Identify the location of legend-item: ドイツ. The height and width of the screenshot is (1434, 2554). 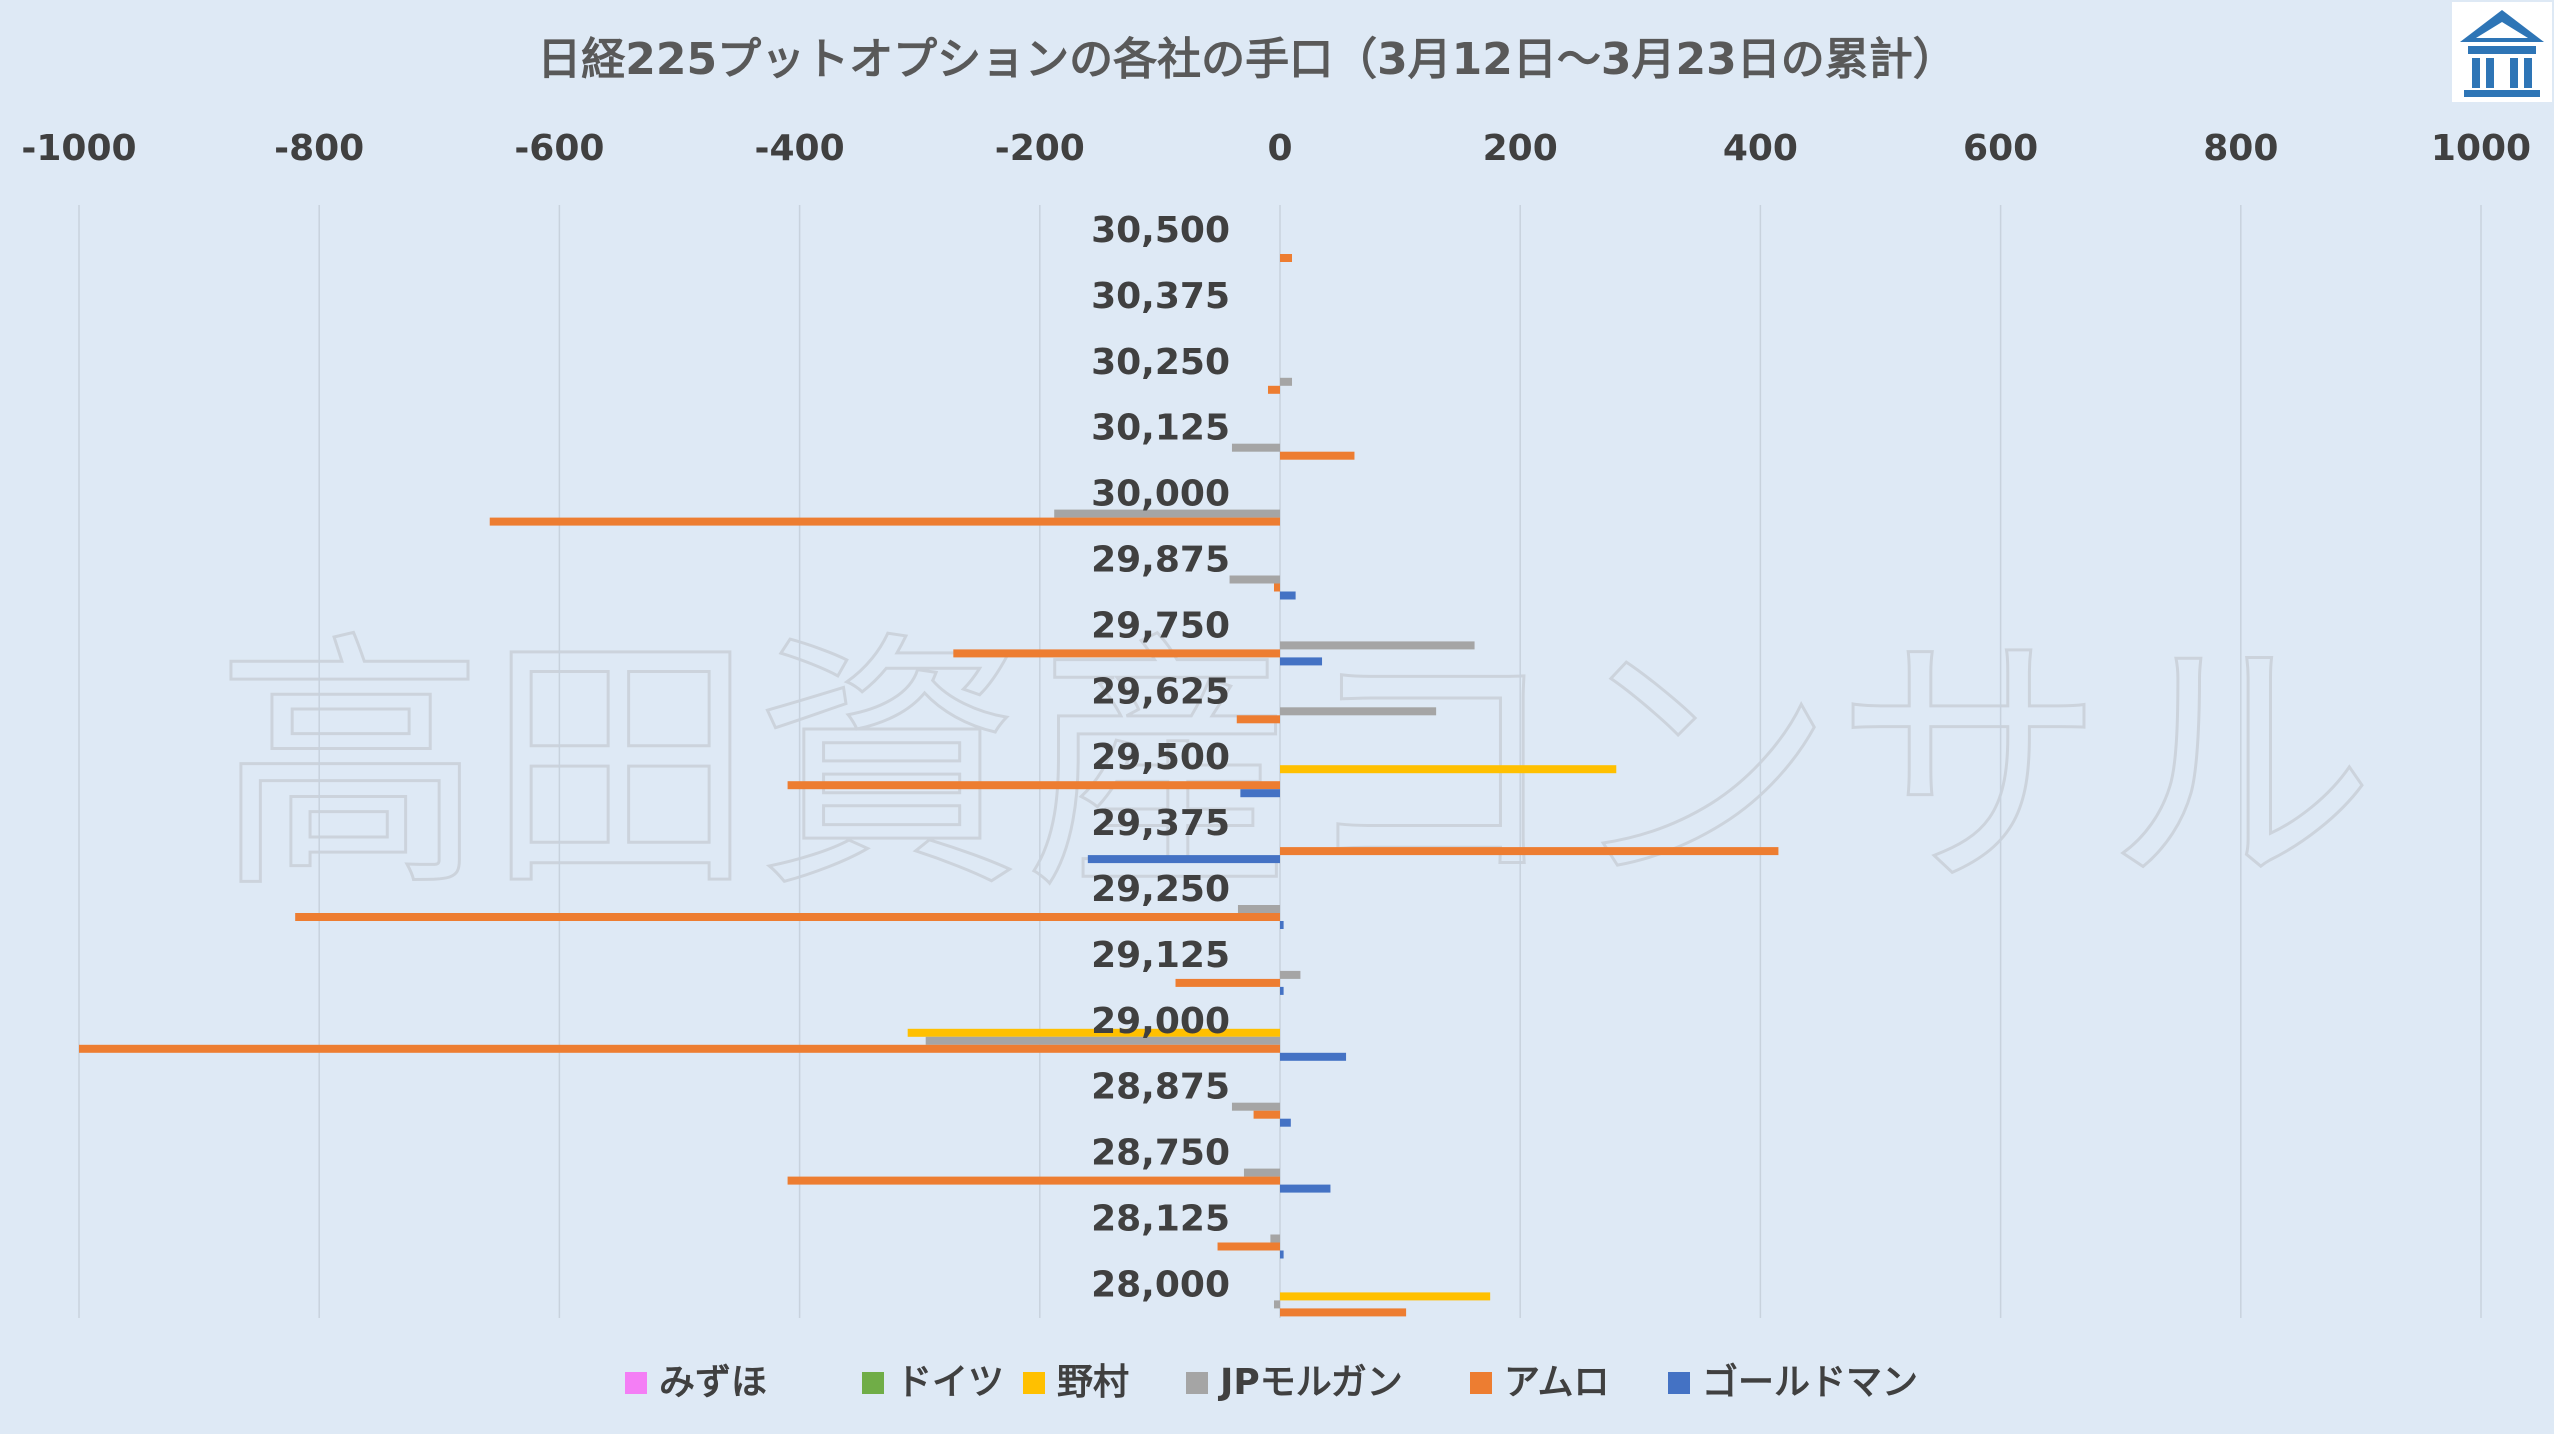
(933, 1382).